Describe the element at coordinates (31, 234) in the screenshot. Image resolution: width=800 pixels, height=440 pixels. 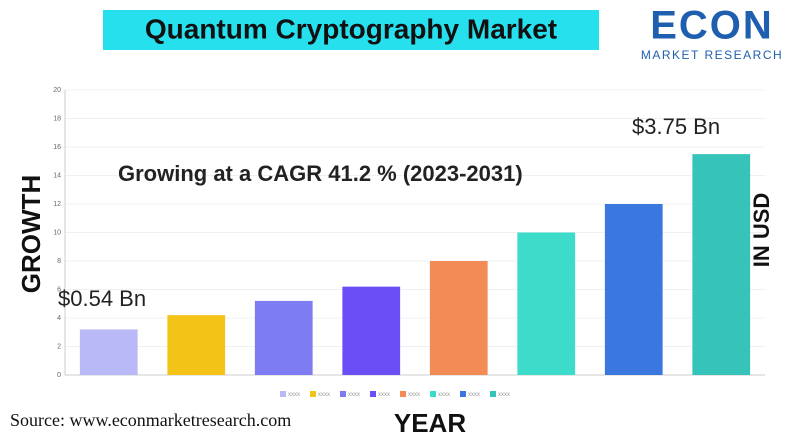
I see `y-axis-label: GROWTH` at that location.